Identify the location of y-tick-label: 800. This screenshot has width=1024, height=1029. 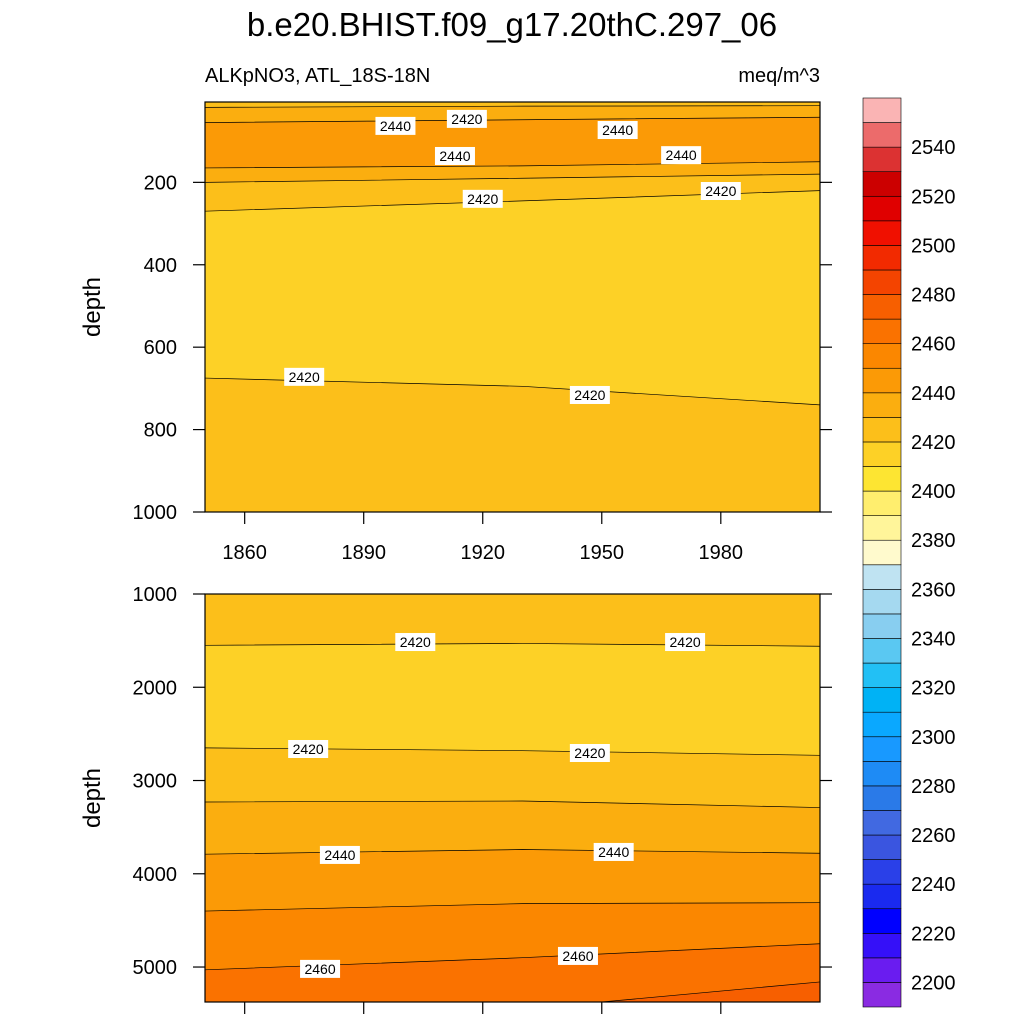
(160, 431).